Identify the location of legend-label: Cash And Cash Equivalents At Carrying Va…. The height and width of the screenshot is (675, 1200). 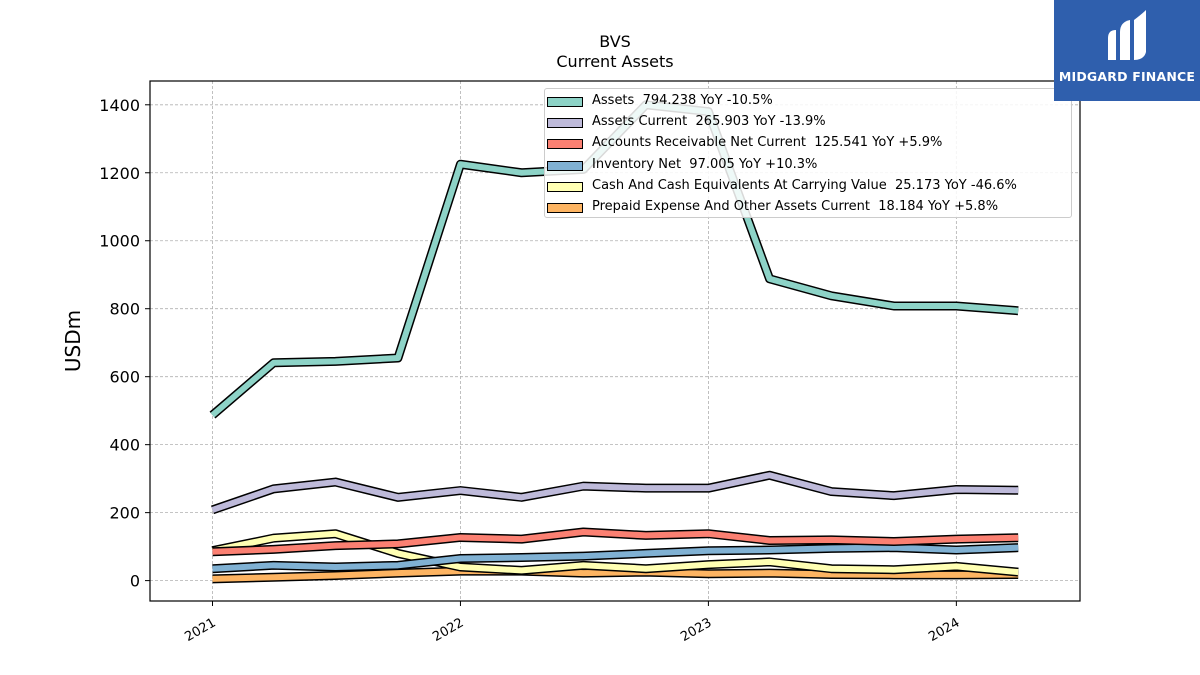
(804, 185).